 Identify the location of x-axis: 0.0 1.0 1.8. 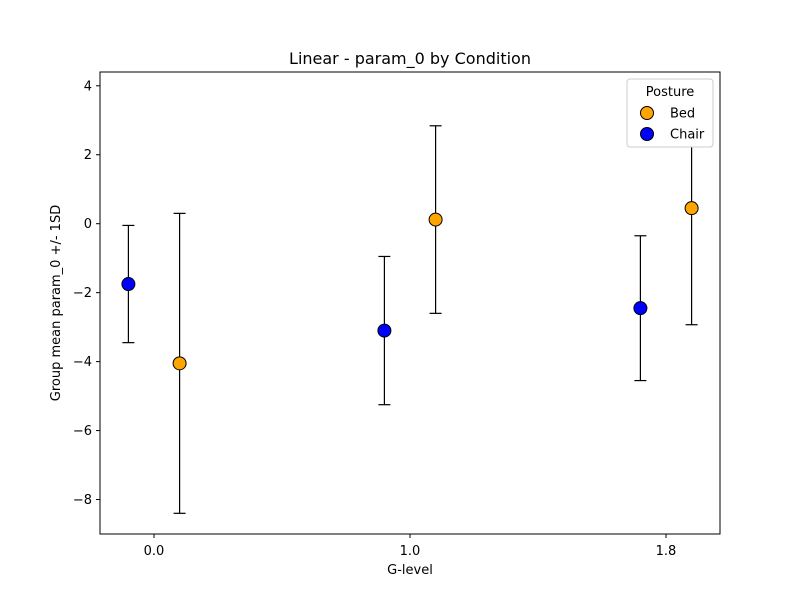
(410, 546).